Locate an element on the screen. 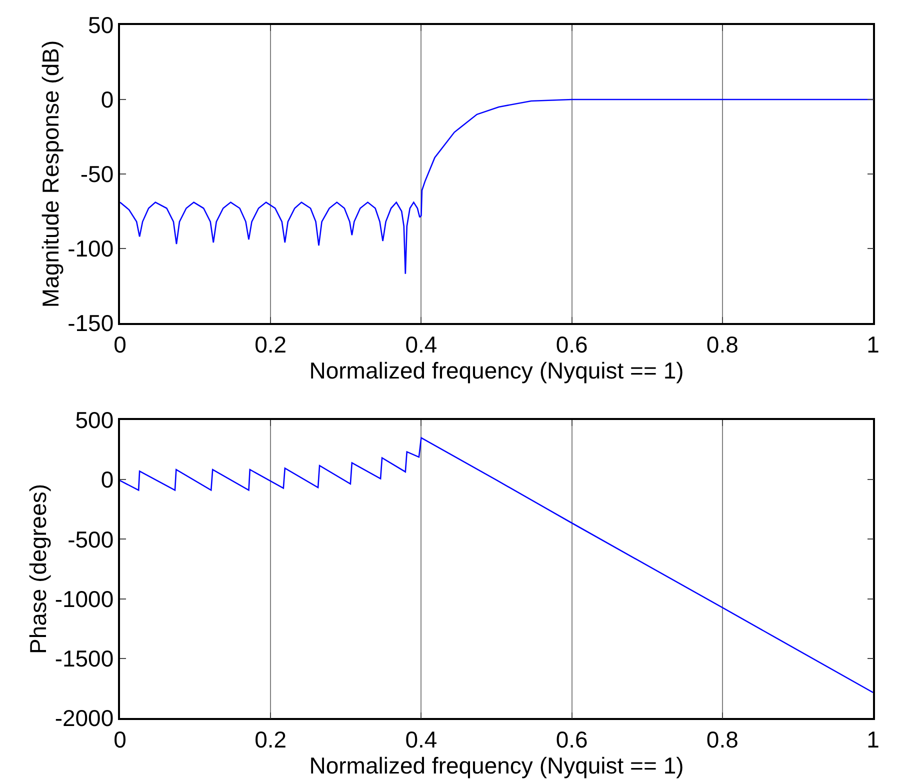 Image resolution: width=903 pixels, height=780 pixels. y-tick-label: -2000 is located at coordinates (84, 718).